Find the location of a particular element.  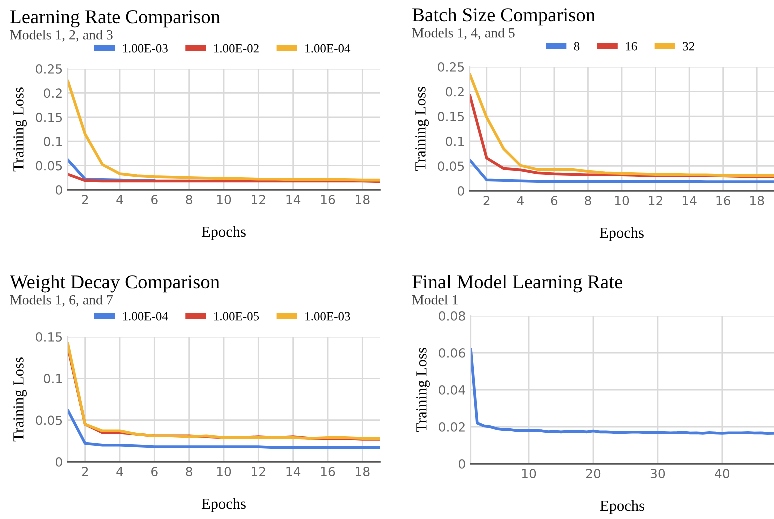

legend-label: 32 is located at coordinates (688, 46).